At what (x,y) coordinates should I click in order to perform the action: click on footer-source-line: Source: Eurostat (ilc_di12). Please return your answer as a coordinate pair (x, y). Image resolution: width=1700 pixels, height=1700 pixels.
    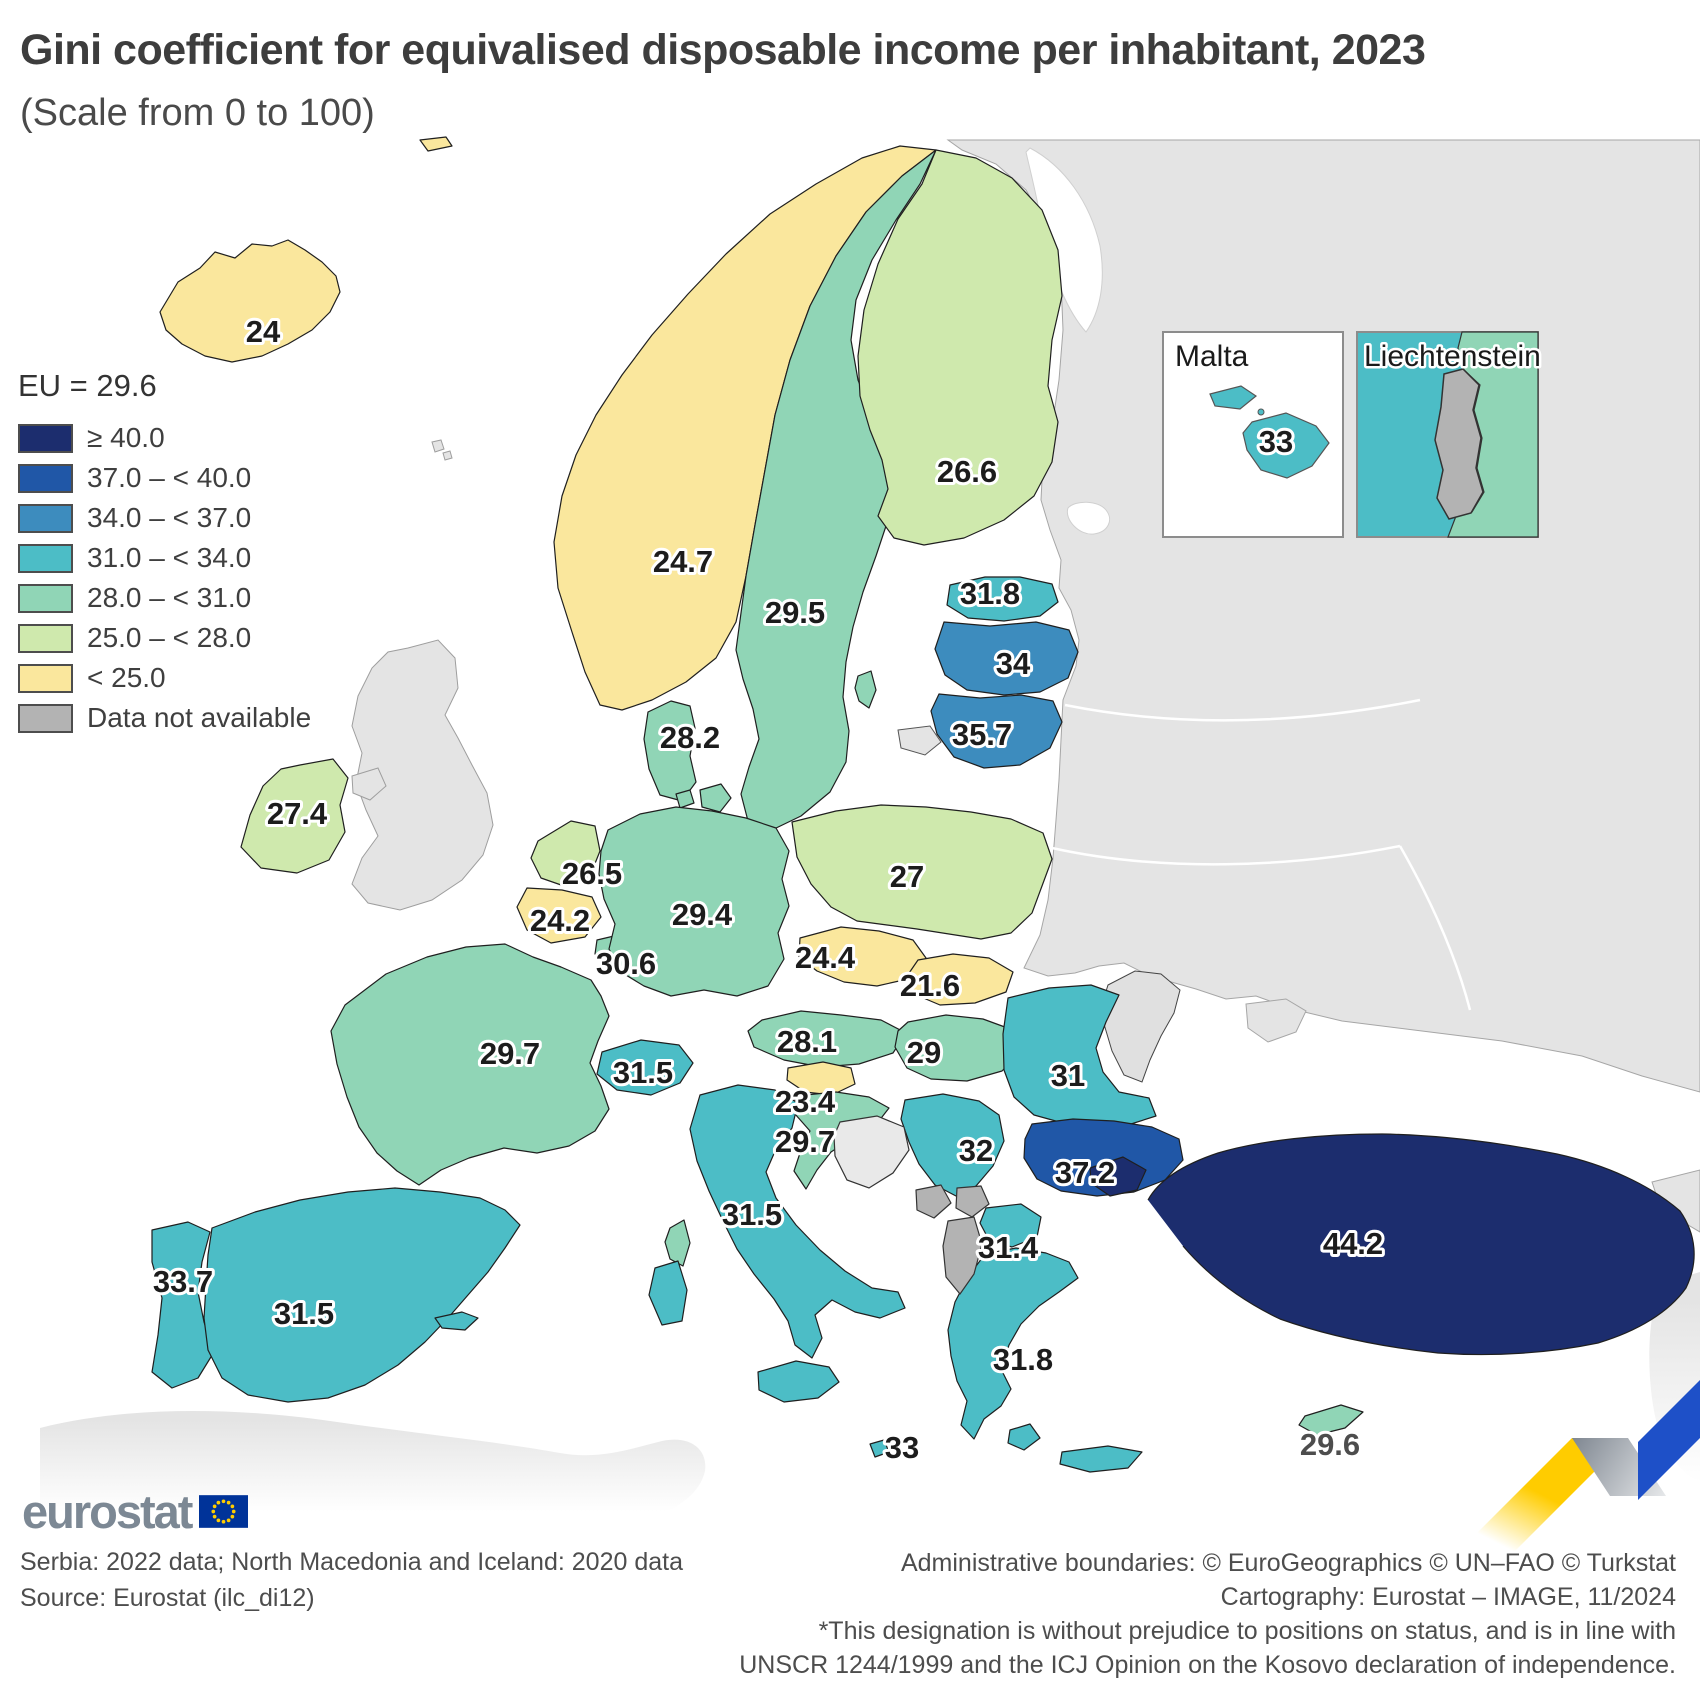
    Looking at the image, I should click on (167, 1598).